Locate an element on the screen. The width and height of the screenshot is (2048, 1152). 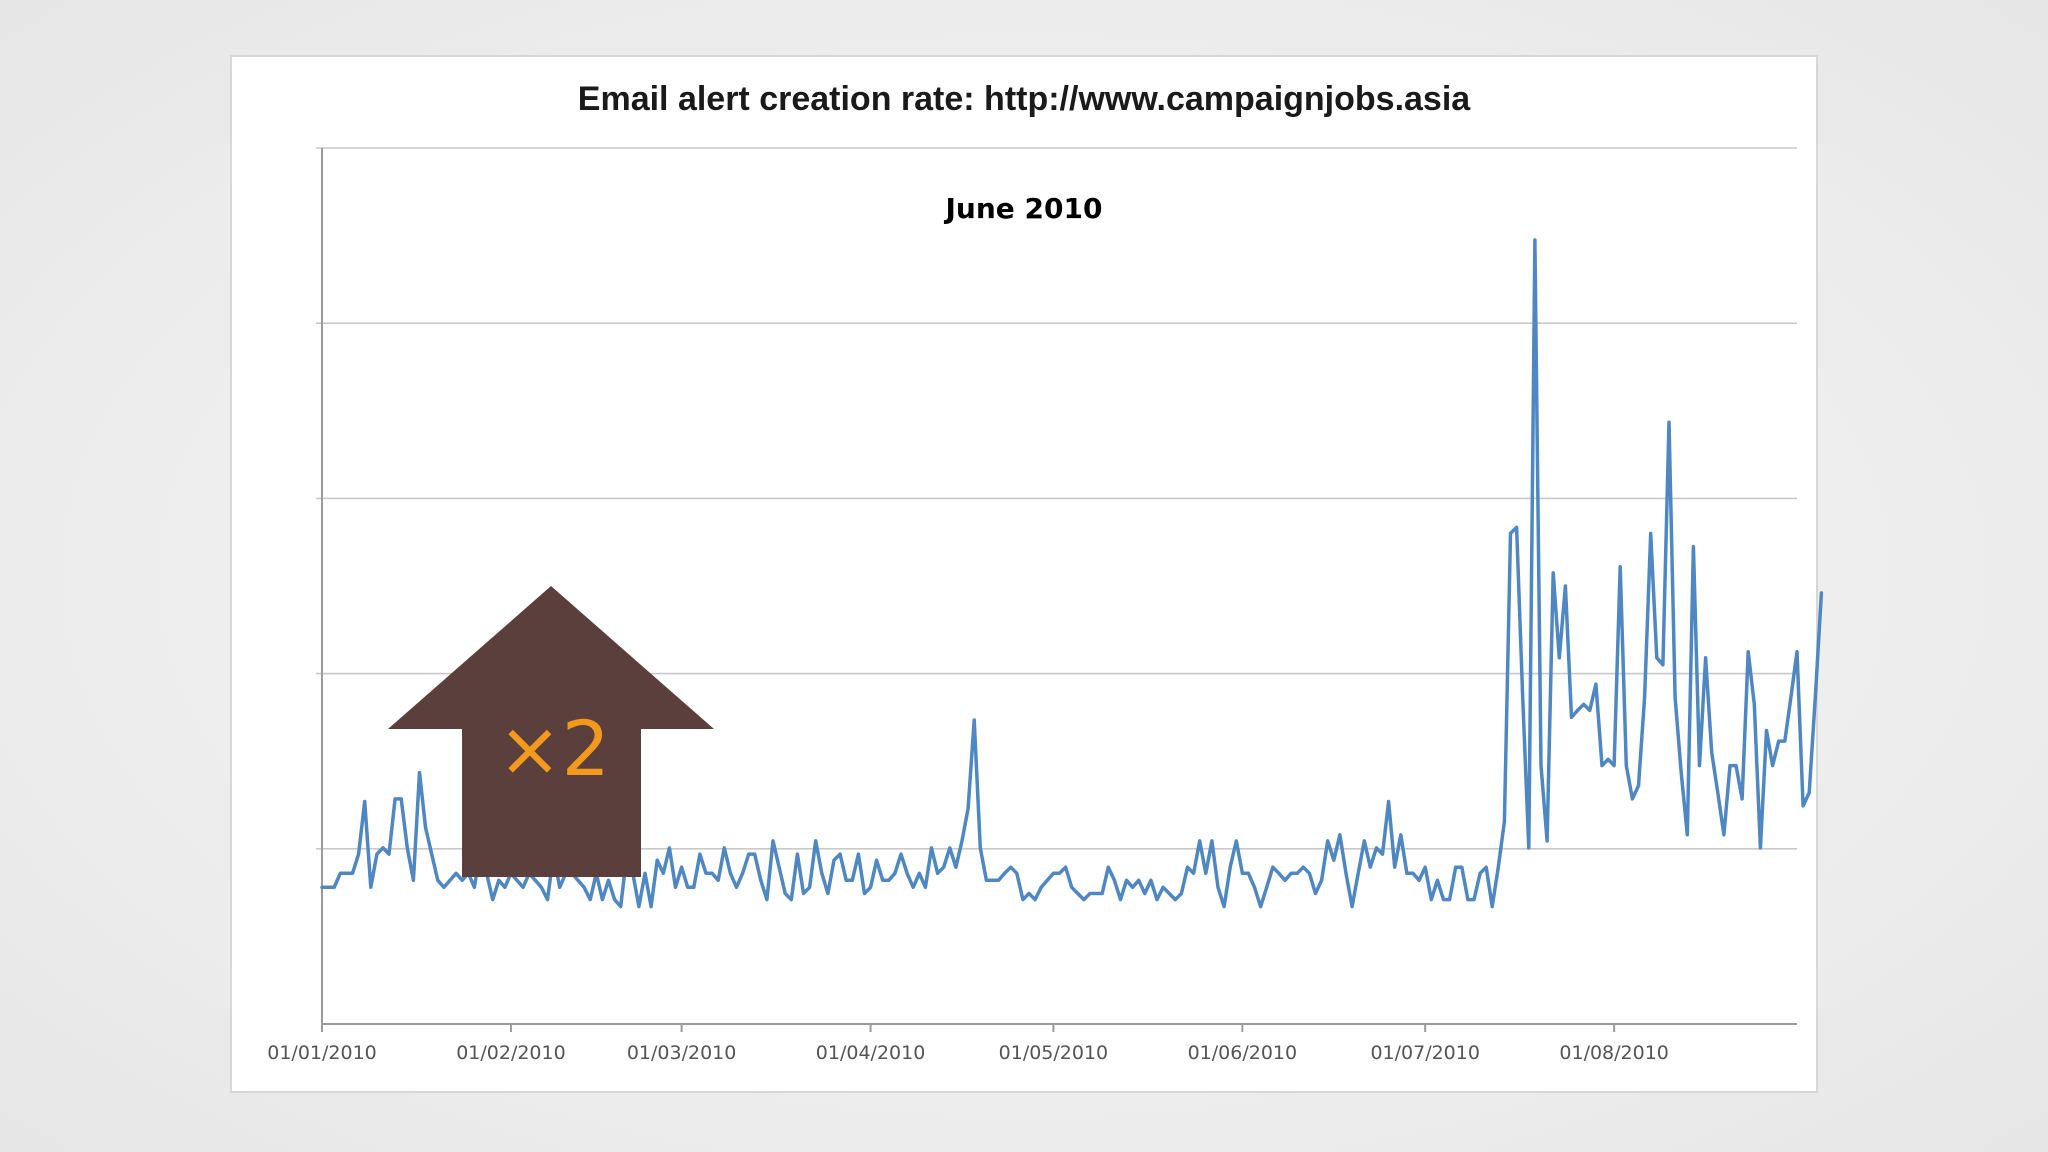
x-tick-label: 01/08/2010 is located at coordinates (1614, 1053).